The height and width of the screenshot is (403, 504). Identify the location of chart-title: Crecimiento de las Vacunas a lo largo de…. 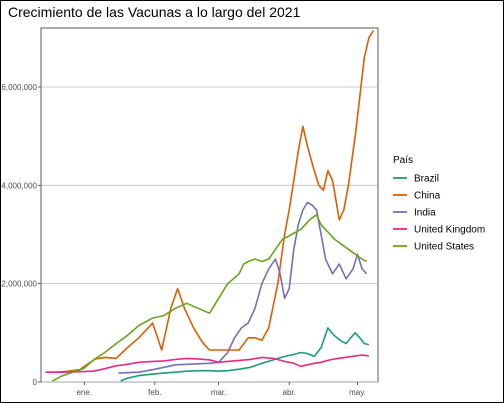
(154, 12).